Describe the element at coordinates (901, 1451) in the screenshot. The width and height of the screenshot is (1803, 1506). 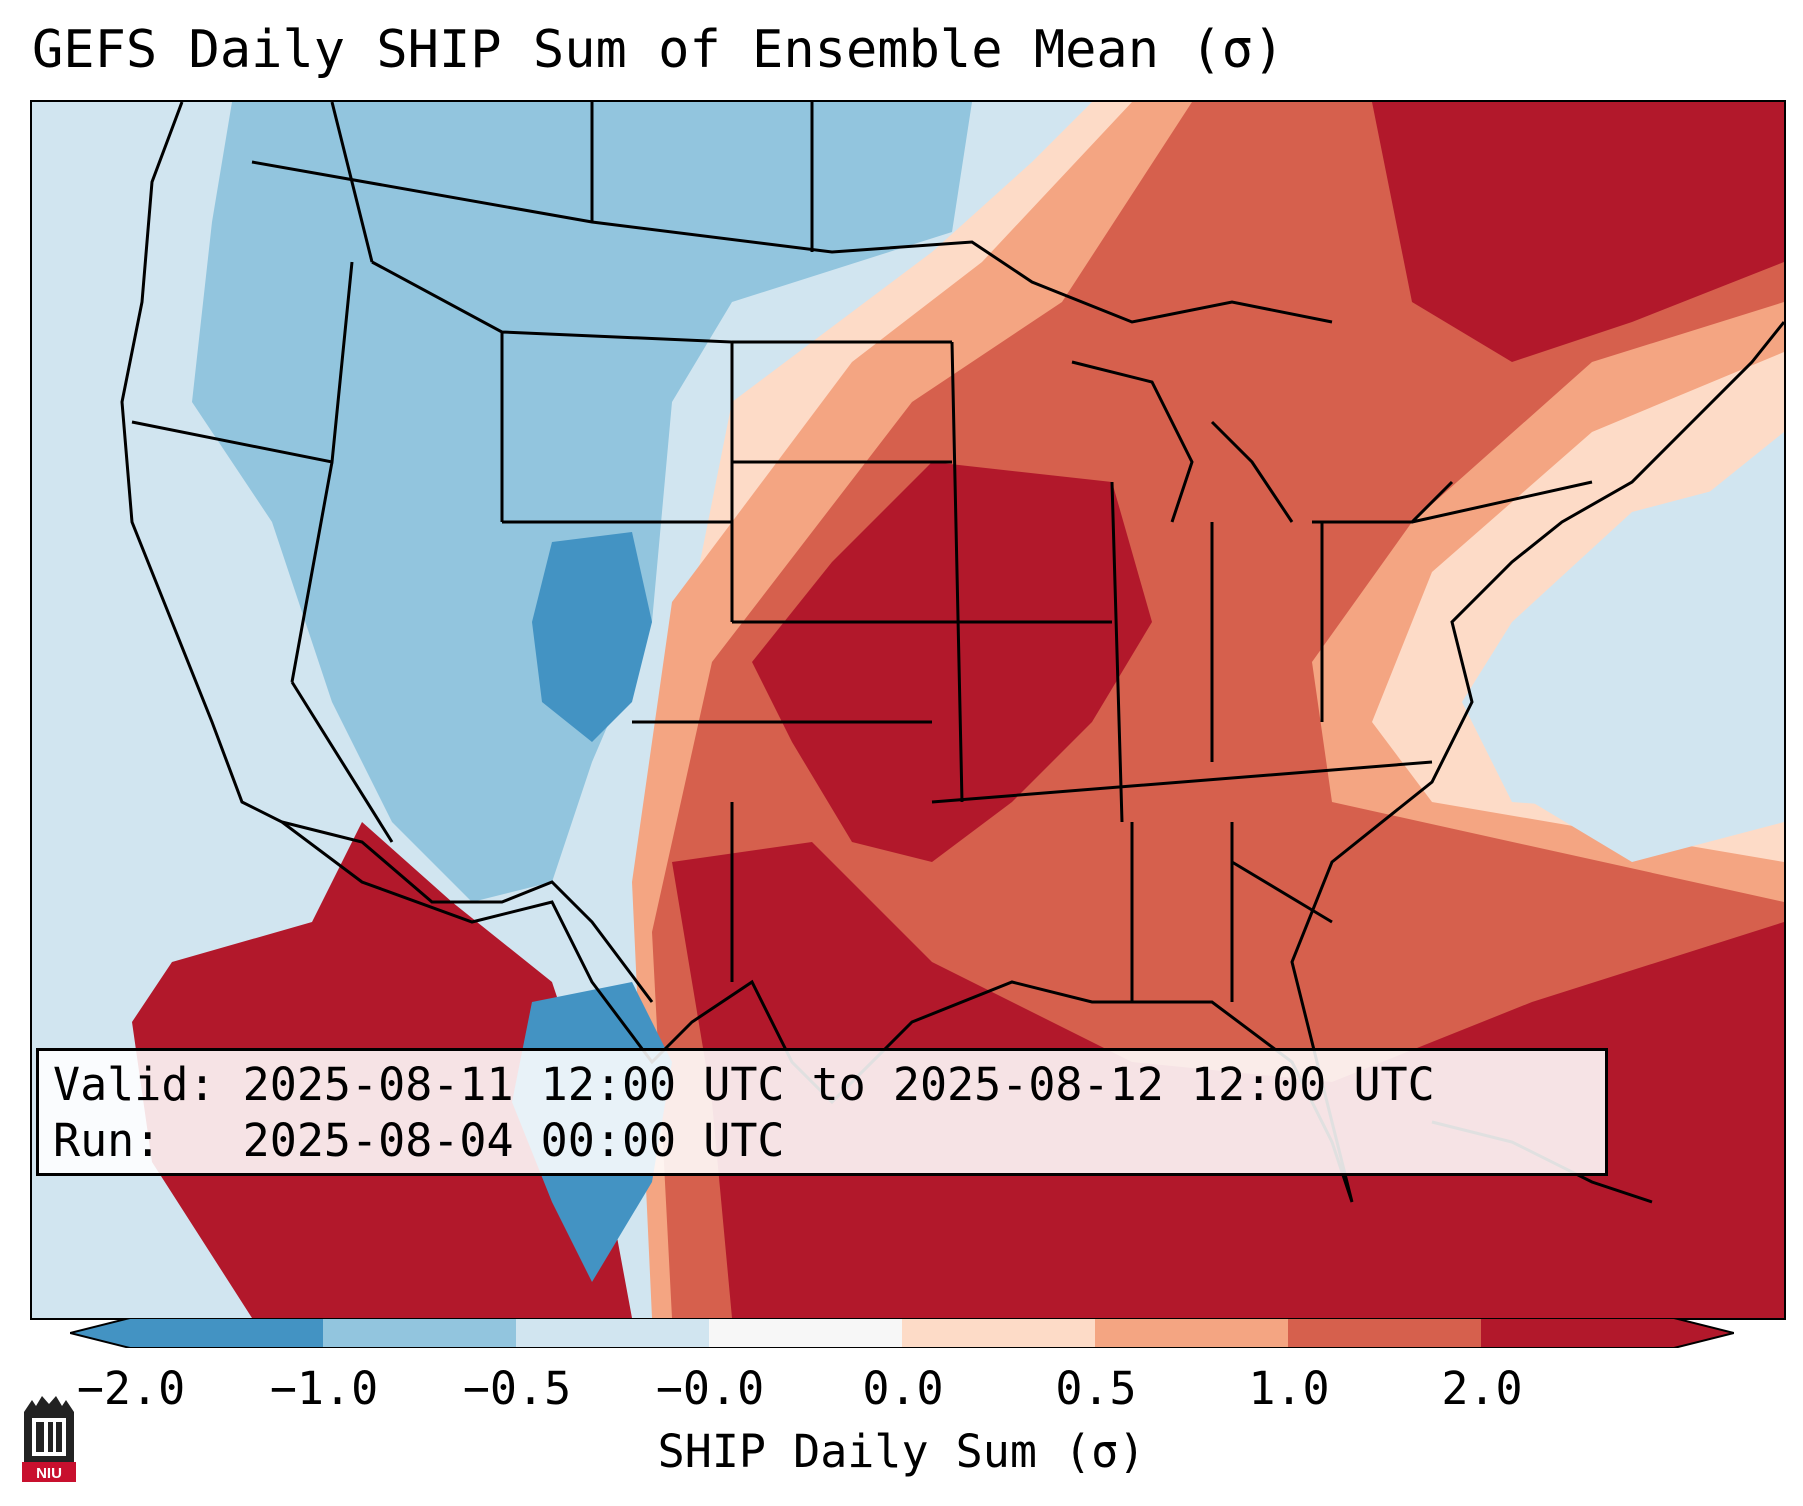
I see `colorbar-label: SHIP Daily Sum (σ)` at that location.